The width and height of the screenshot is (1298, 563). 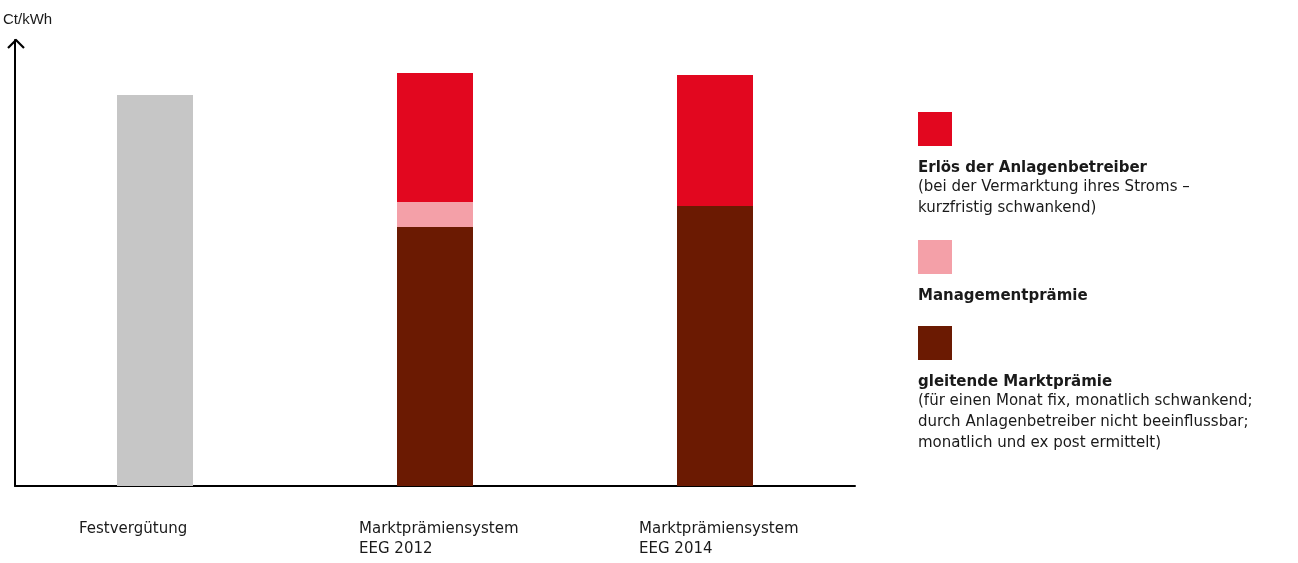 What do you see at coordinates (719, 538) in the screenshot?
I see `x-tick-label: Marktprämiensystem EEG 2014` at bounding box center [719, 538].